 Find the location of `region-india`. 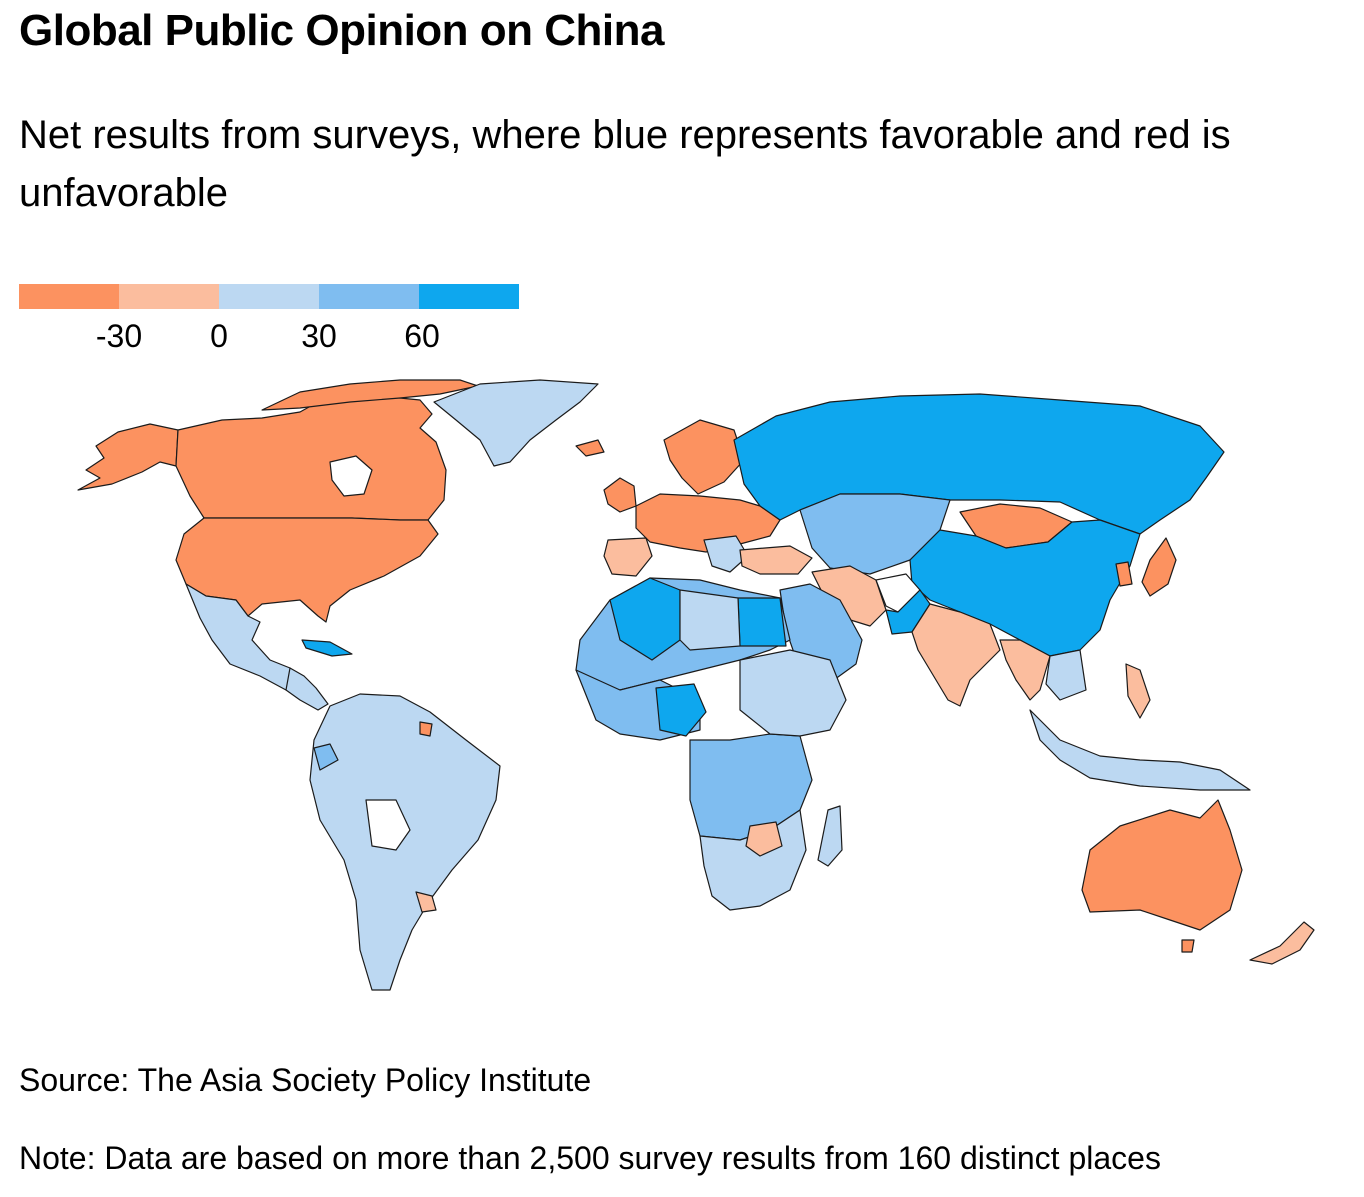

region-india is located at coordinates (956, 655).